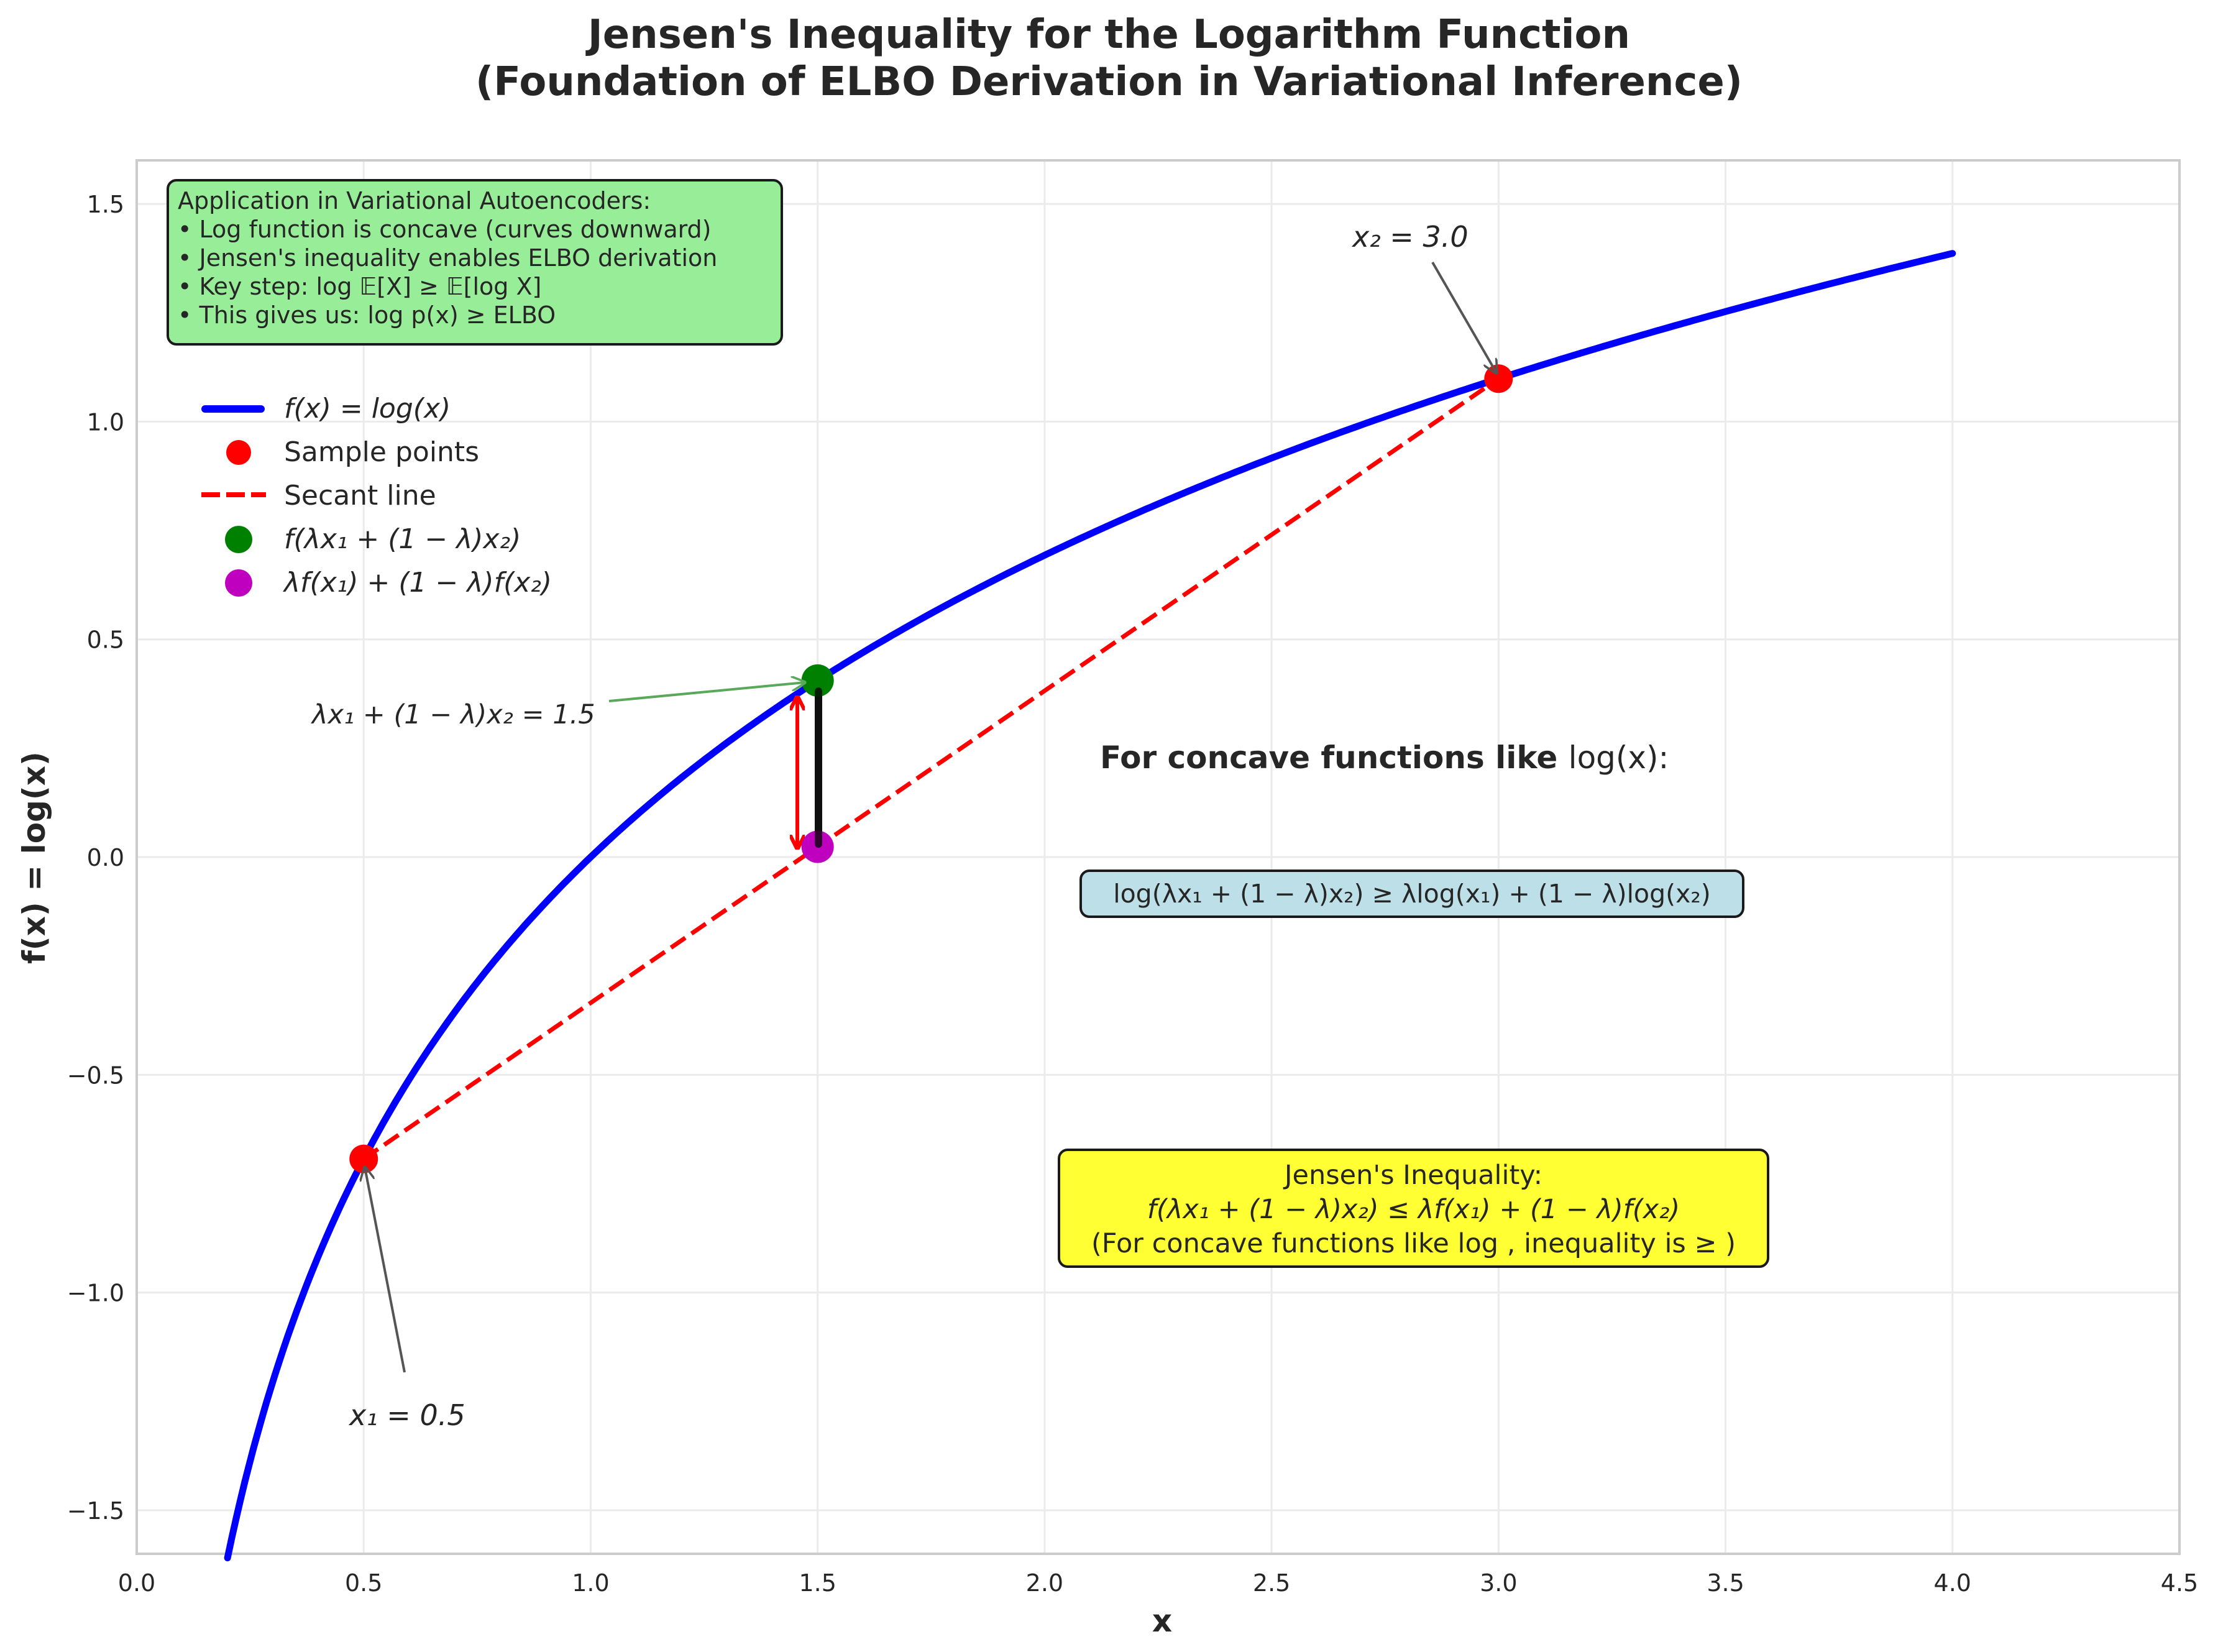 The height and width of the screenshot is (1652, 2218). Describe the element at coordinates (1498, 378) in the screenshot. I see `sample-point-x2` at that location.